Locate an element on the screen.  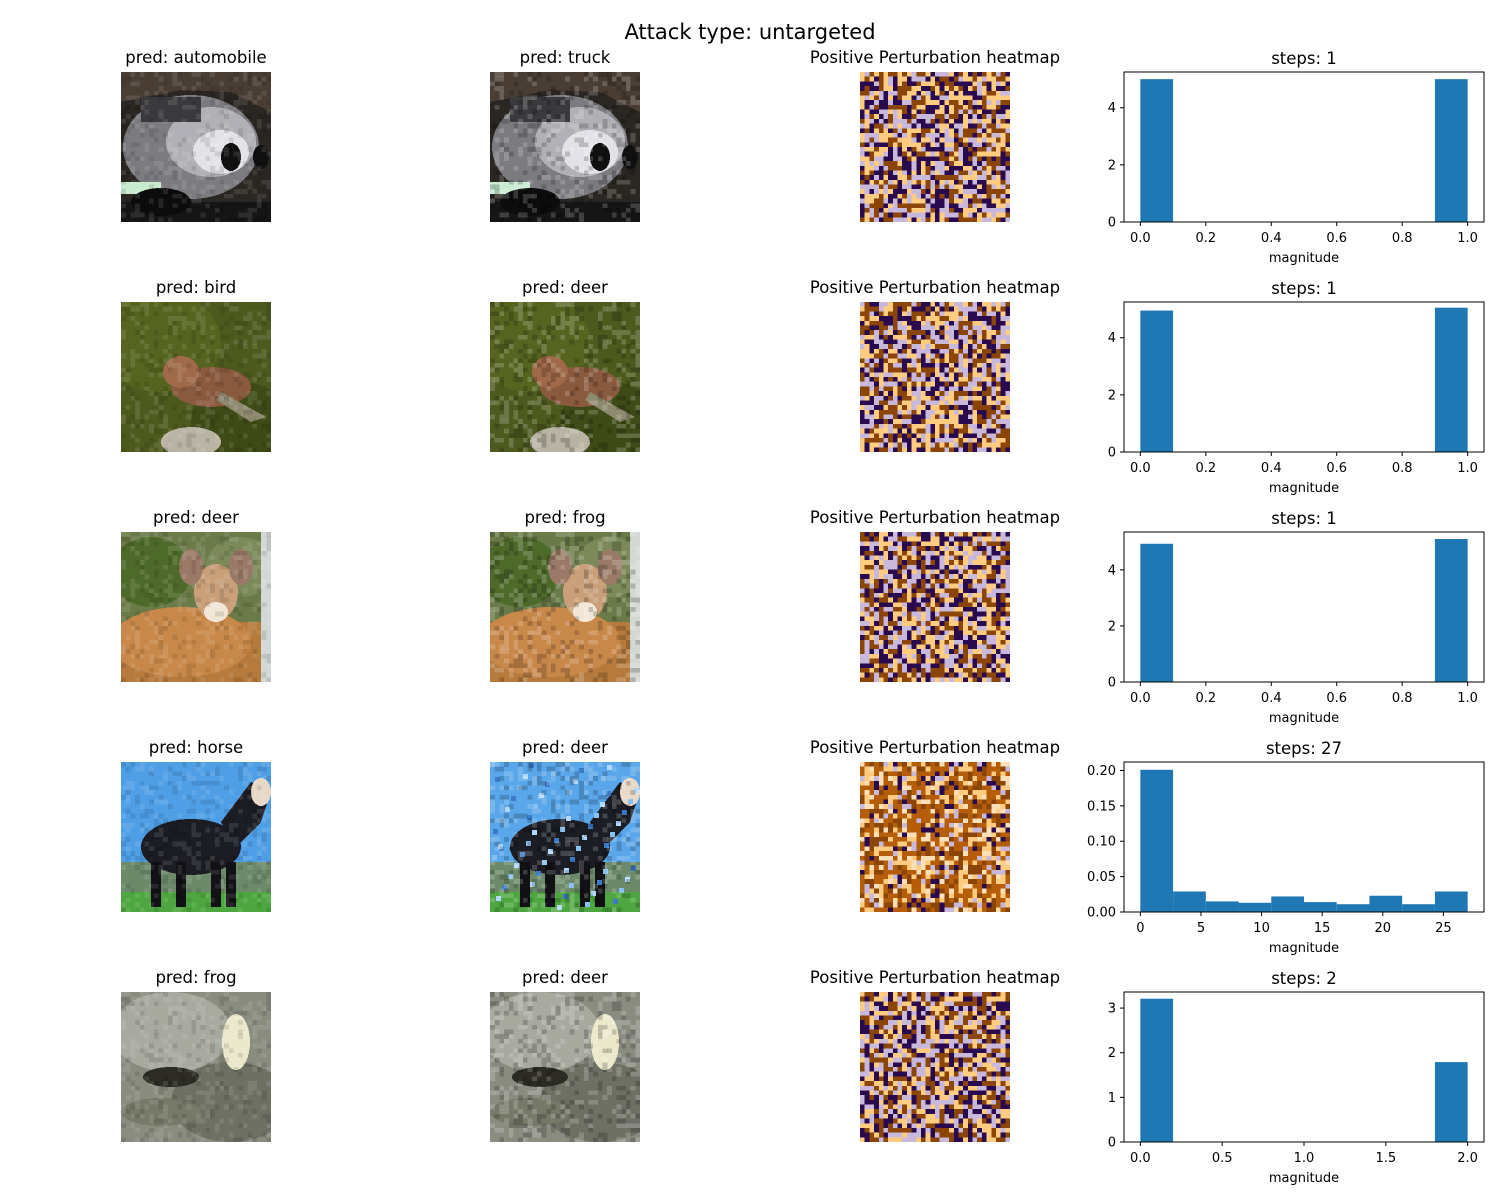
original-image-title: pred: deer is located at coordinates (196, 518).